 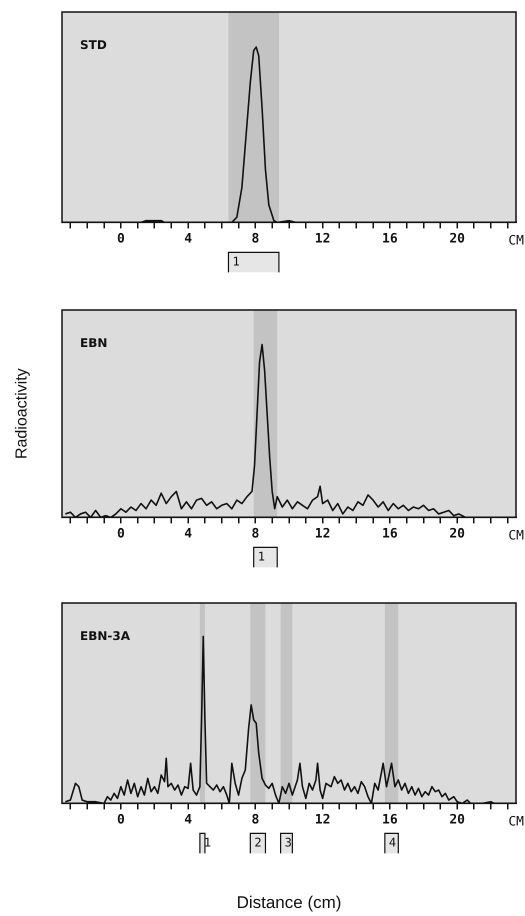 What do you see at coordinates (288, 843) in the screenshot?
I see `band-label: 3` at bounding box center [288, 843].